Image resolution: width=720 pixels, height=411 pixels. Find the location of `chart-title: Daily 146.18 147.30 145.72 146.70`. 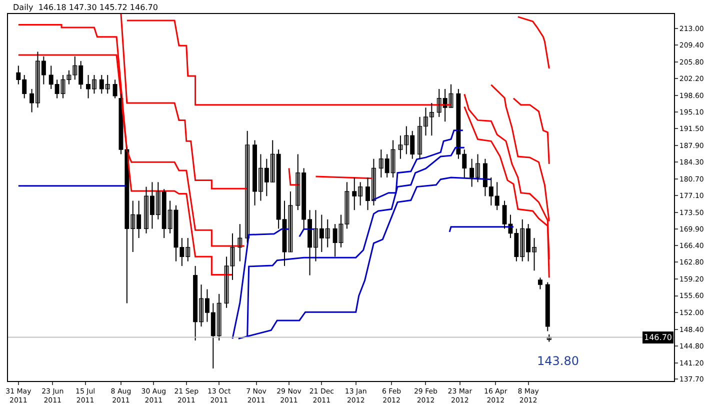

chart-title: Daily 146.18 147.30 145.72 146.70 is located at coordinates (85, 7).